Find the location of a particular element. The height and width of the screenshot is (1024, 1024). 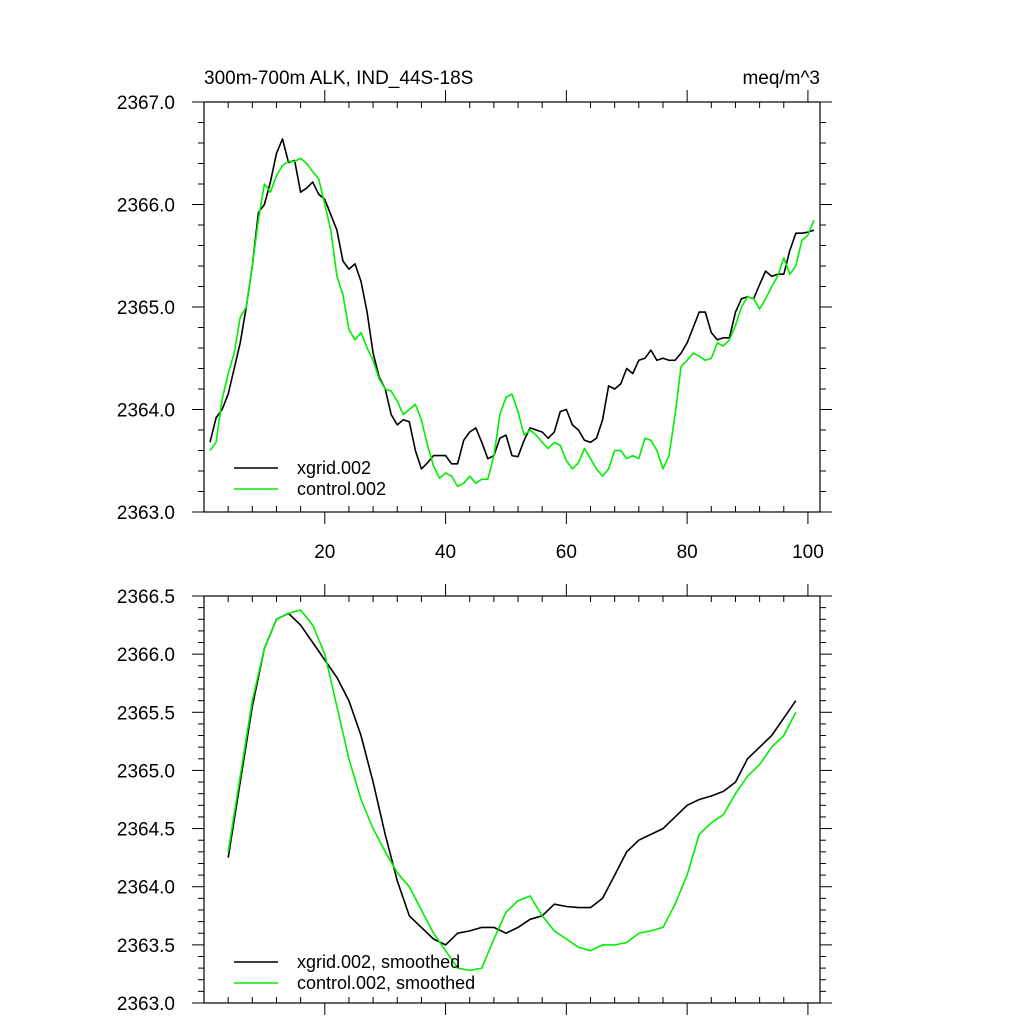

bottom-legend-label-xgrid: xgrid.002, smoothed is located at coordinates (378, 962).